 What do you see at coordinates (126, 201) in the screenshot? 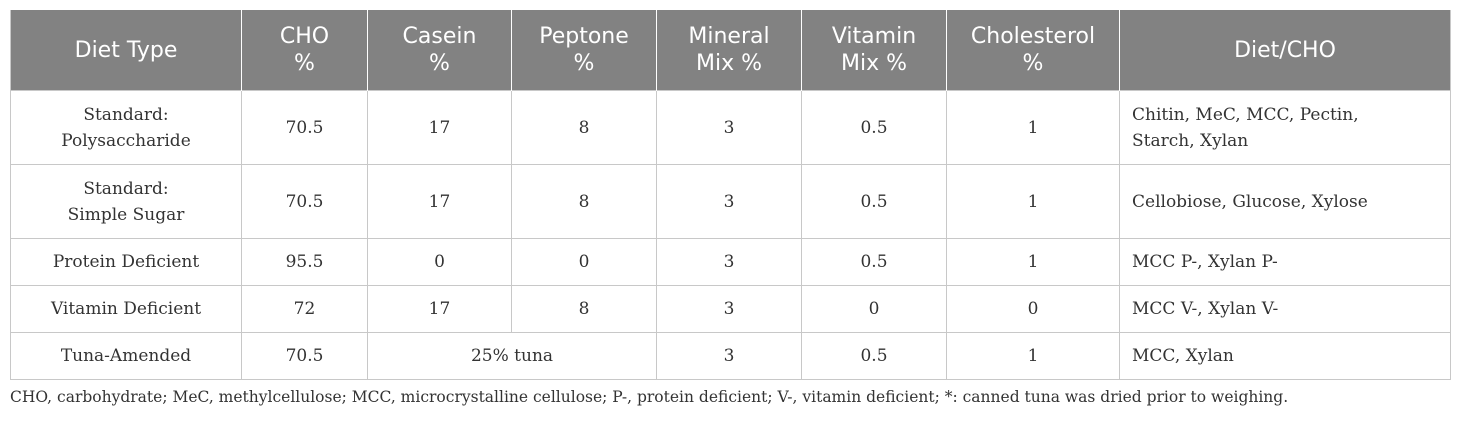
I see `cell-diet-type: Standard: Simple Sugar` at bounding box center [126, 201].